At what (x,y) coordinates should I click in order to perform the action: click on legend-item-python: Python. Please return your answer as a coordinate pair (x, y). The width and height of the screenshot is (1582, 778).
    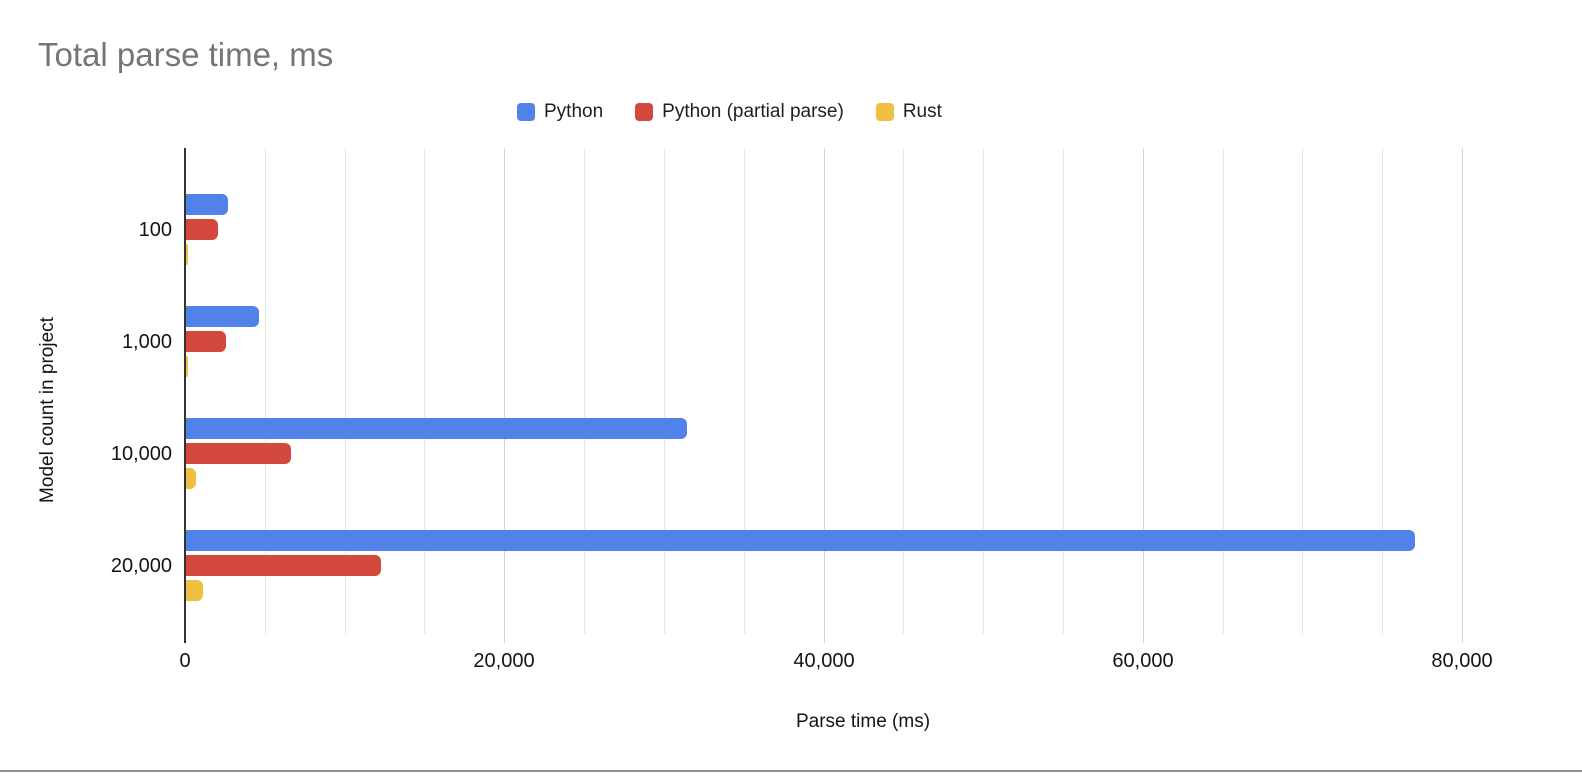
    Looking at the image, I should click on (560, 112).